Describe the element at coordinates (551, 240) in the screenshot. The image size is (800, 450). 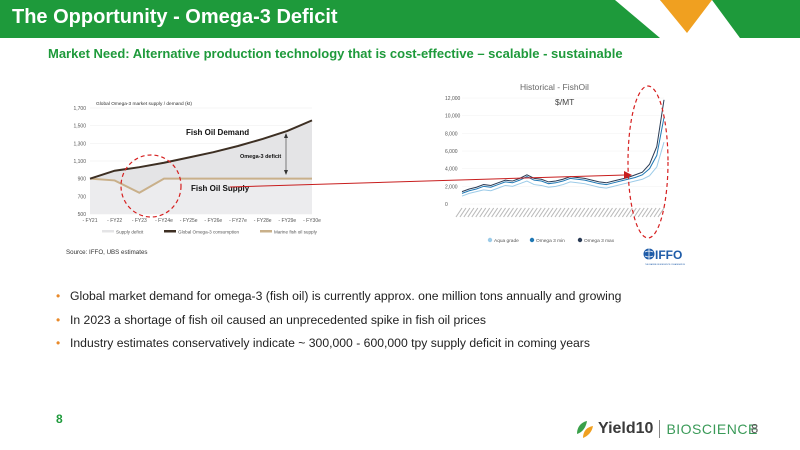
I see `right-chart-legend: Aqua grade Omega 3 min Omega 3 max` at that location.